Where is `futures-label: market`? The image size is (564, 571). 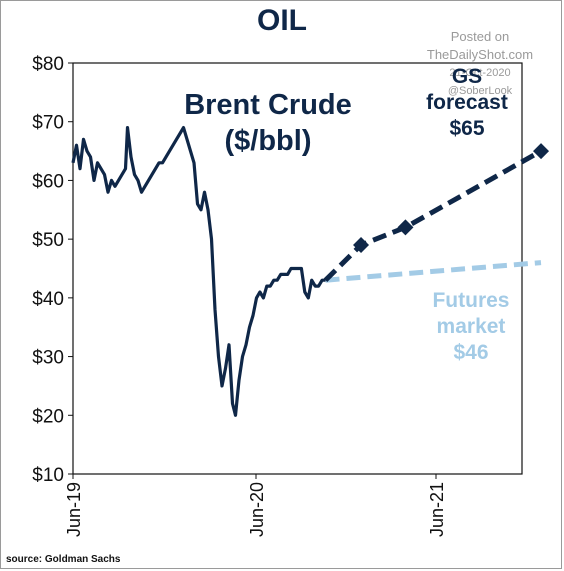
futures-label: market is located at coordinates (471, 326).